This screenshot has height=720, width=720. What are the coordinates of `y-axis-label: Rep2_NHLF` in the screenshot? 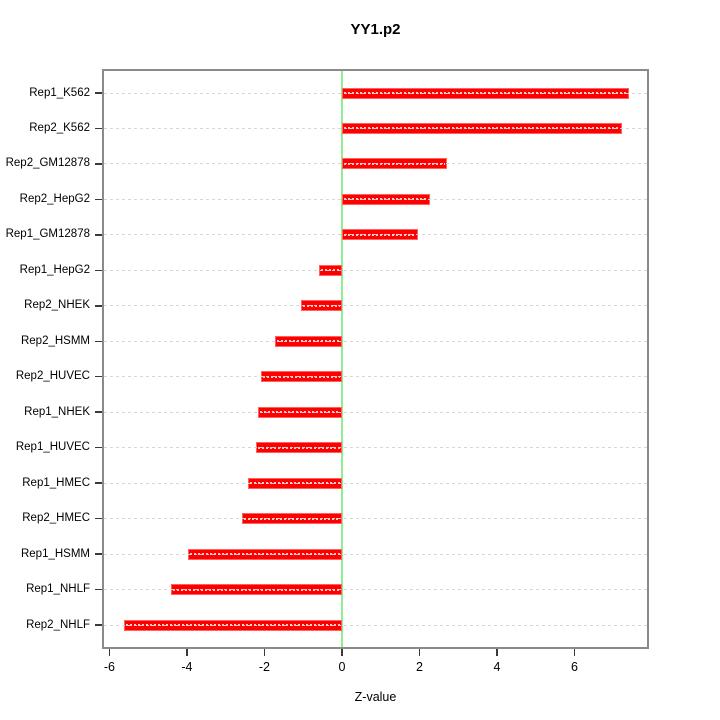 It's located at (58, 624).